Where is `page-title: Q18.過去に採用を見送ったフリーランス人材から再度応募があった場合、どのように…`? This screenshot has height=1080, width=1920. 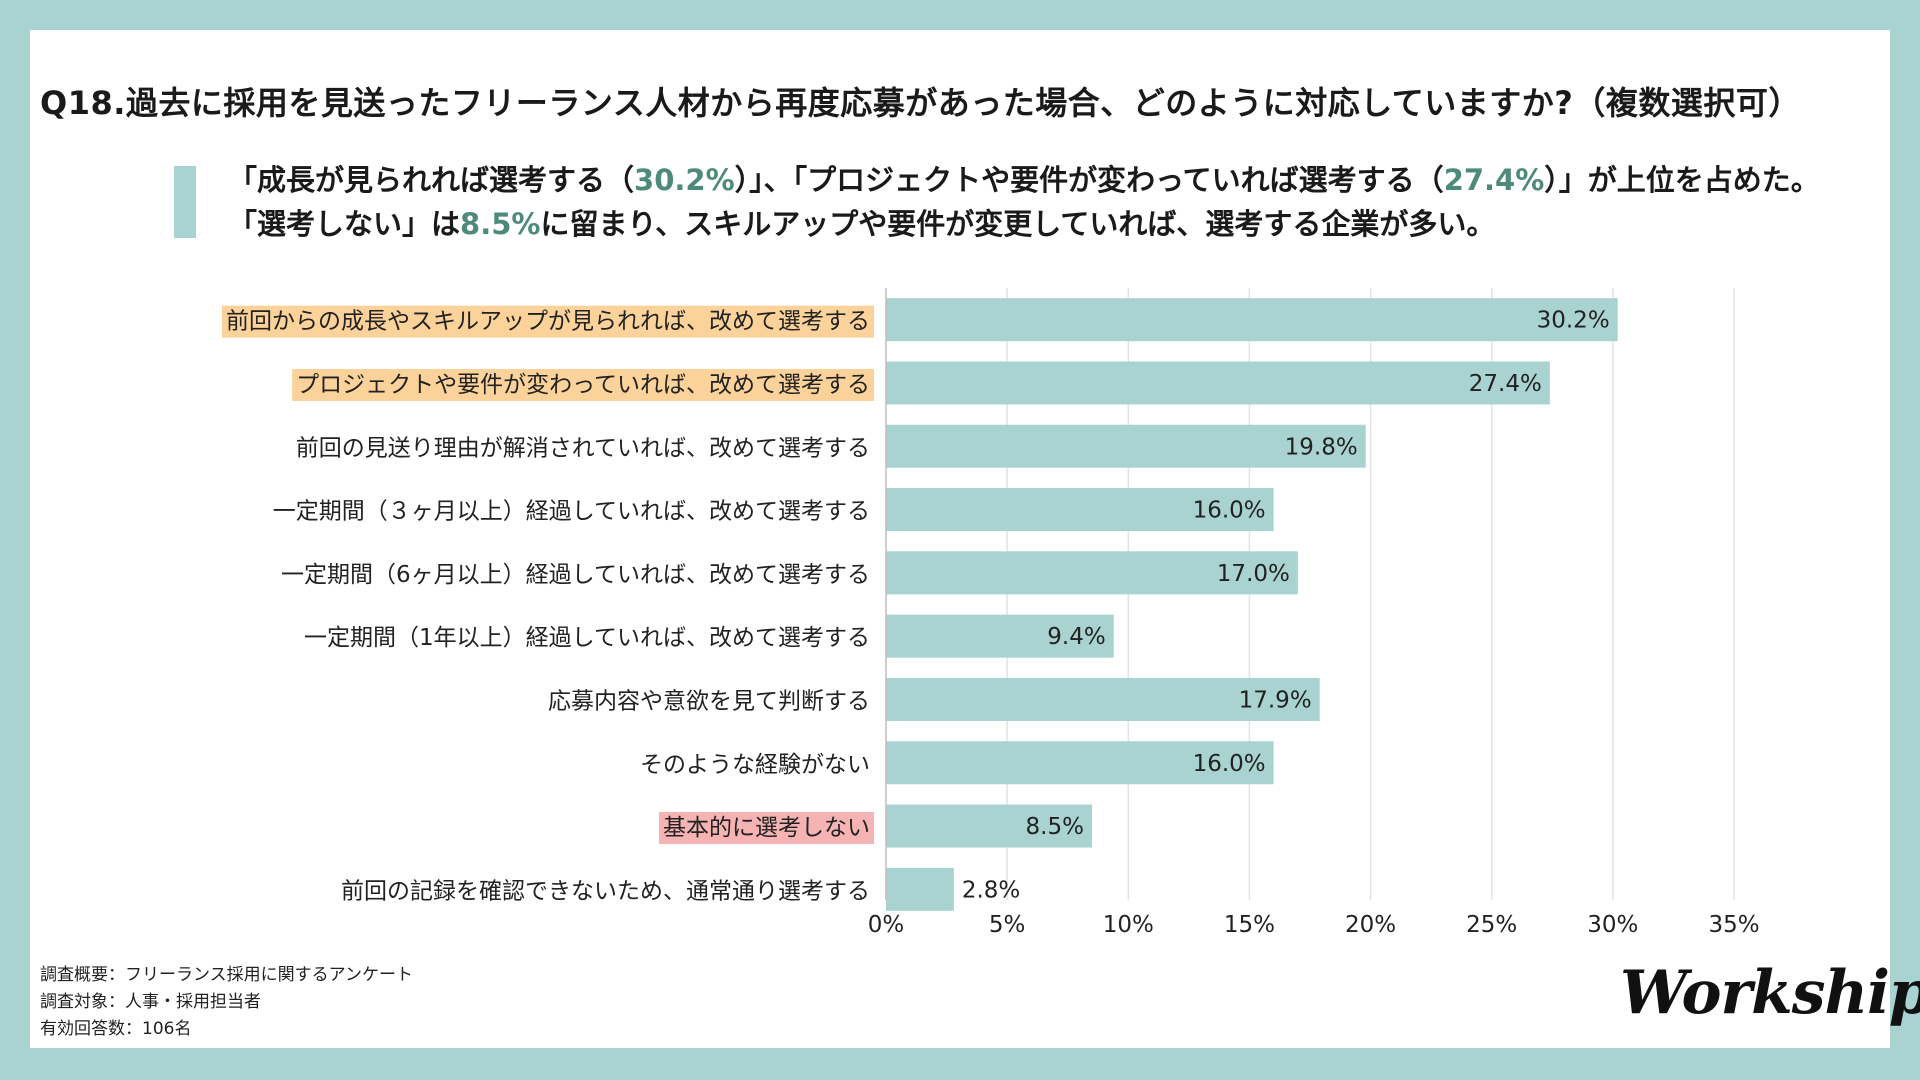 page-title: Q18.過去に採用を見送ったフリーランス人材から再度応募があった場合、どのように… is located at coordinates (920, 103).